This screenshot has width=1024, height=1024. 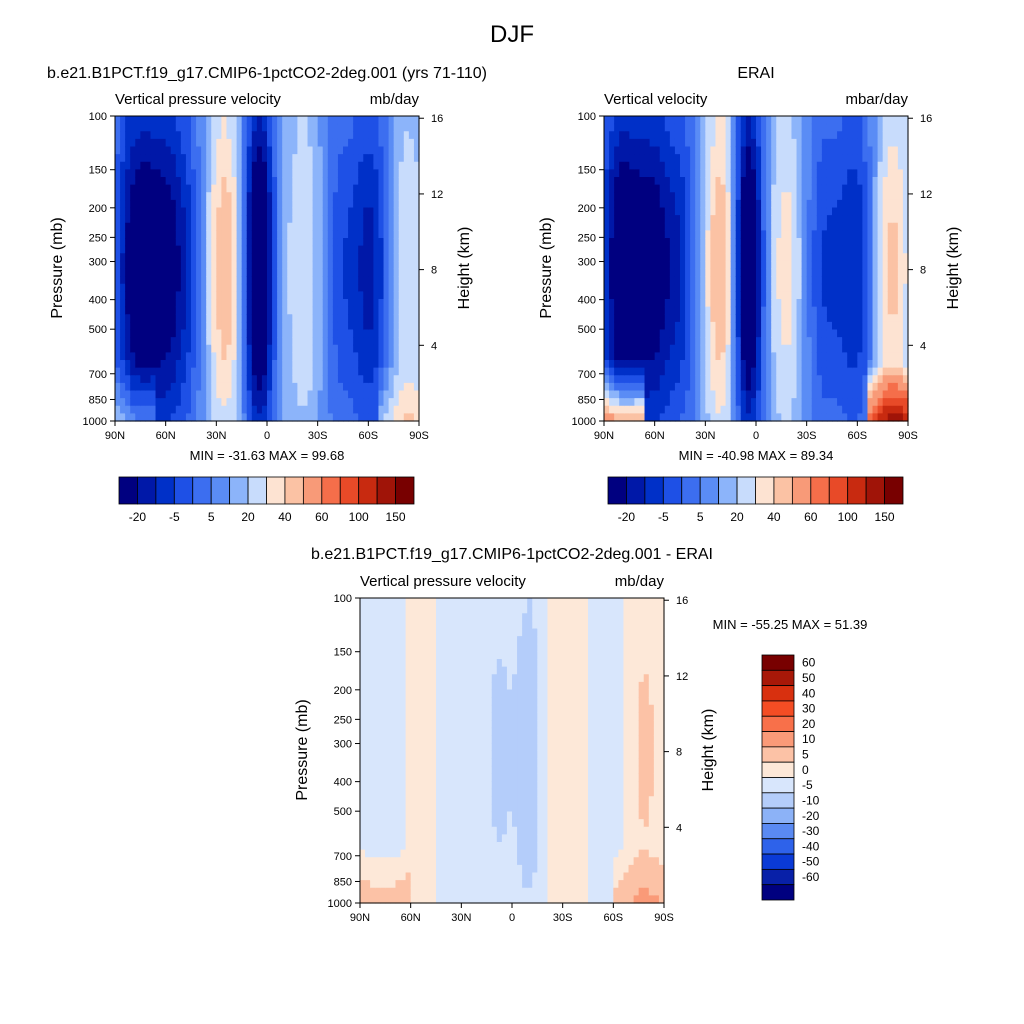 I want to click on colorbar-box, so click(x=368, y=490).